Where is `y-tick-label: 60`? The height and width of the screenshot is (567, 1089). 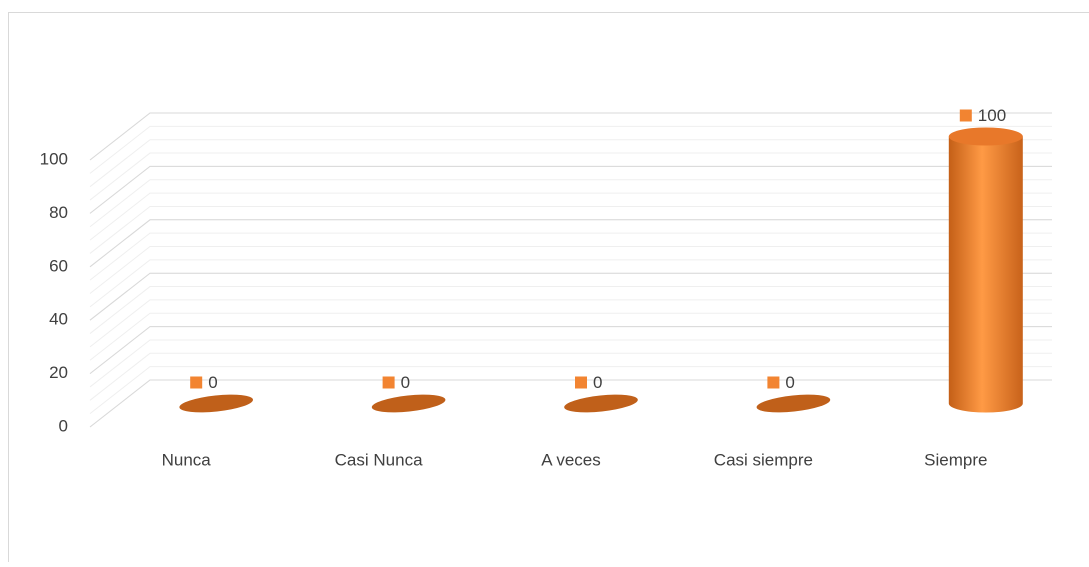
y-tick-label: 60 is located at coordinates (58, 265).